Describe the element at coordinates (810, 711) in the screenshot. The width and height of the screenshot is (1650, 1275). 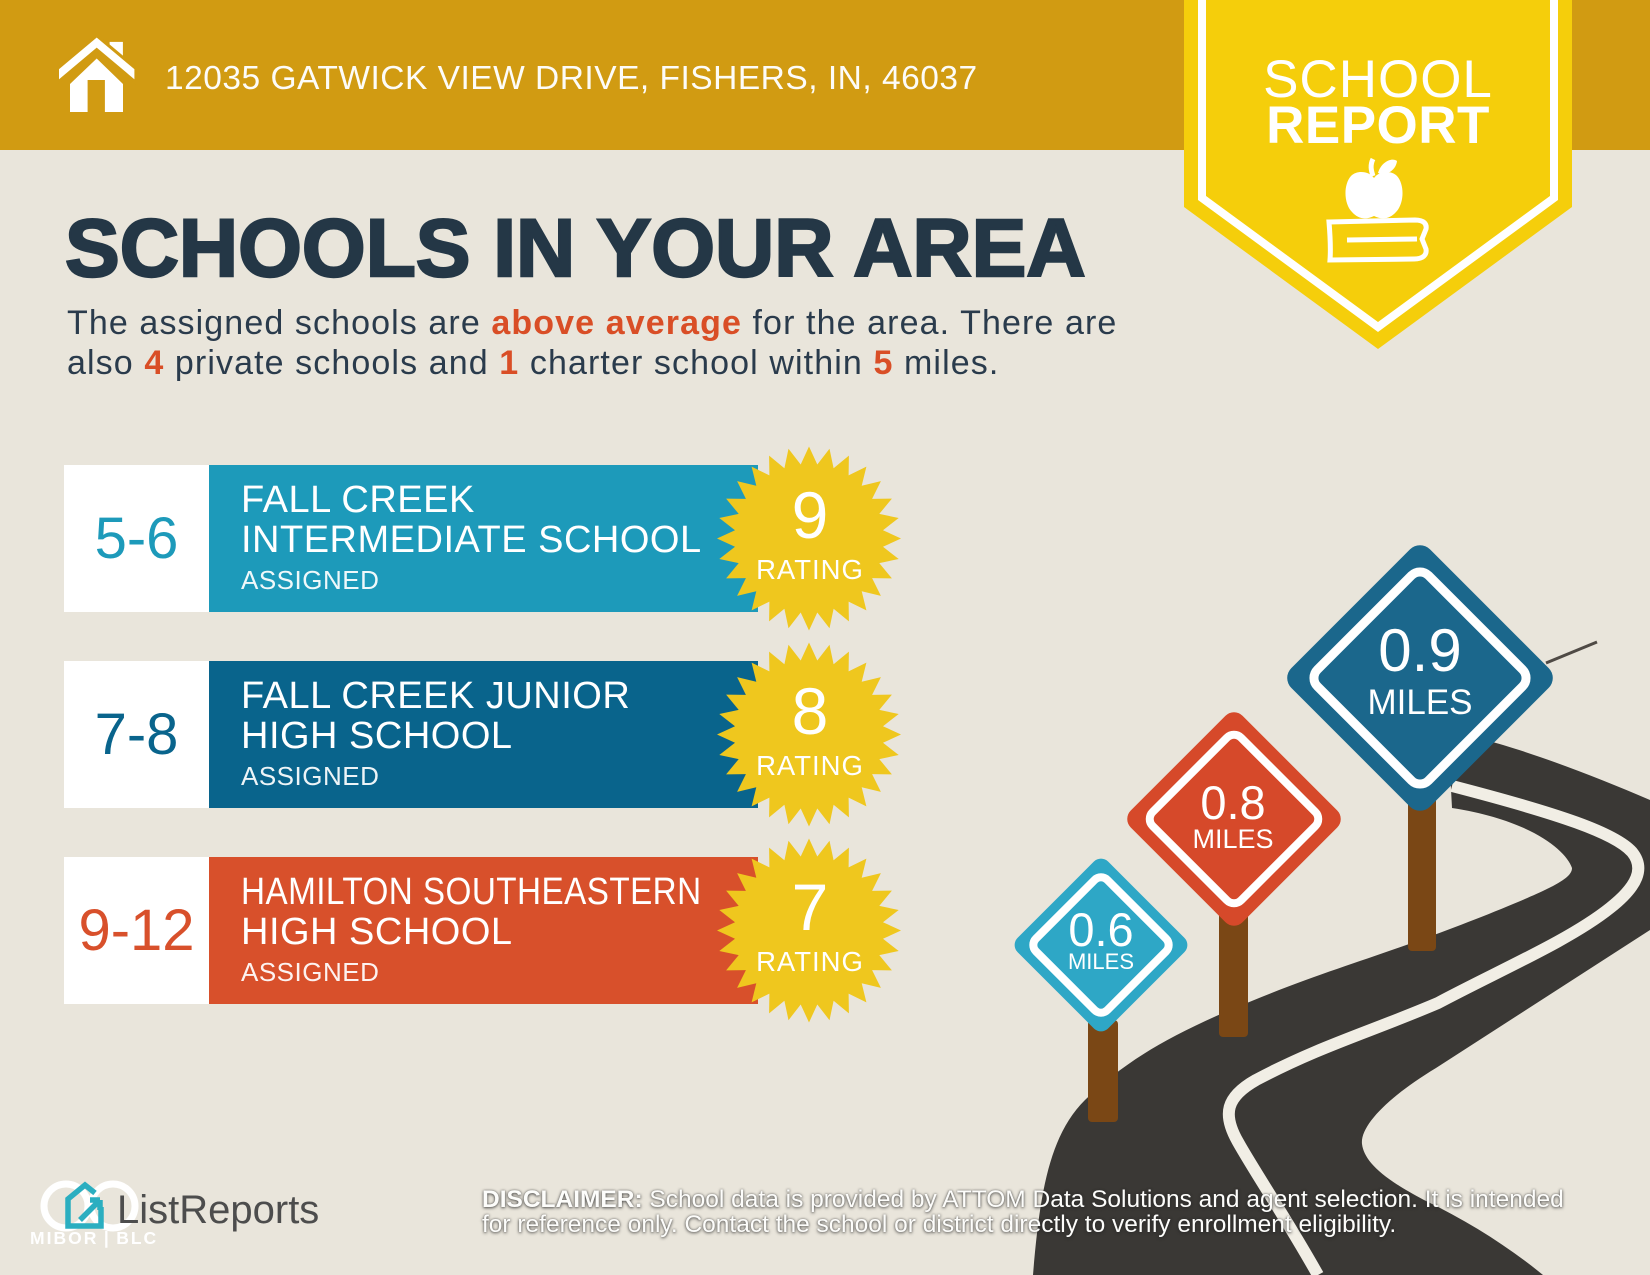
I see `svg-text: 8` at that location.